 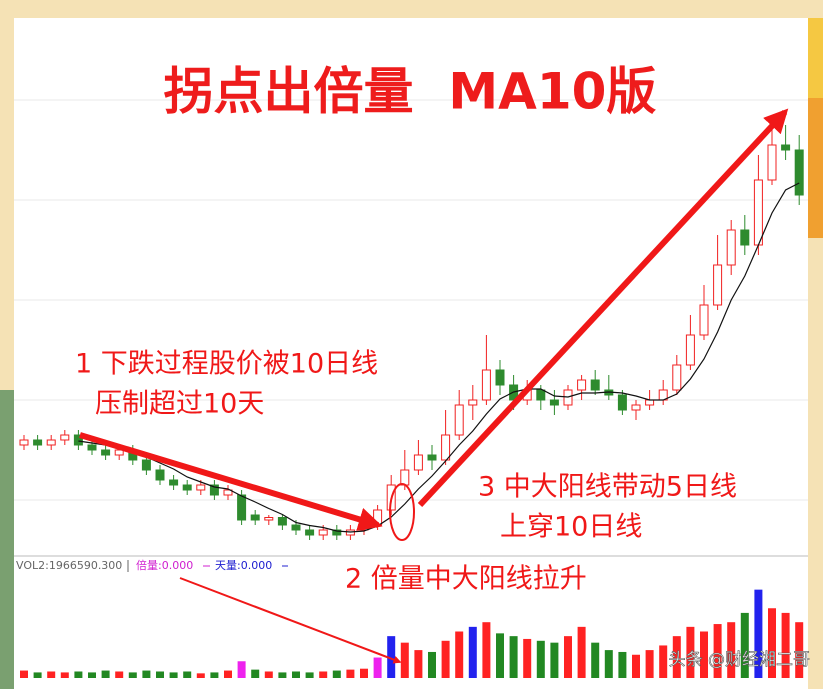 What do you see at coordinates (179, 404) in the screenshot?
I see `annotation: 压制超过10天` at bounding box center [179, 404].